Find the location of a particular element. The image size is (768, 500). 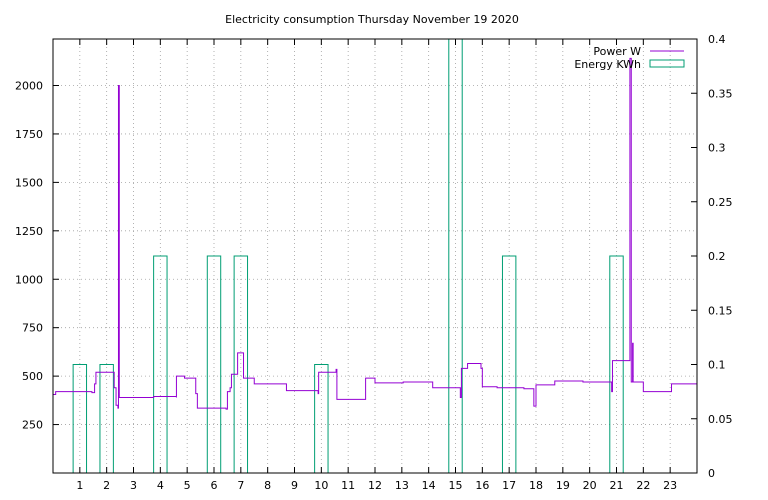

y2-tick-label: 0.1 is located at coordinates (717, 365).